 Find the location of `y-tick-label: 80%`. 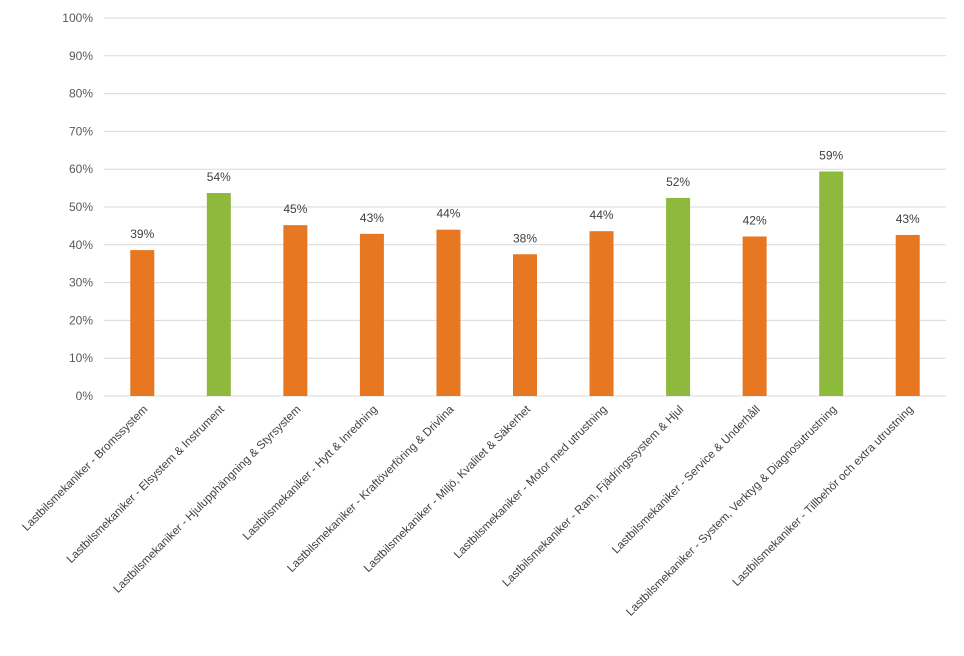

y-tick-label: 80% is located at coordinates (81, 94).